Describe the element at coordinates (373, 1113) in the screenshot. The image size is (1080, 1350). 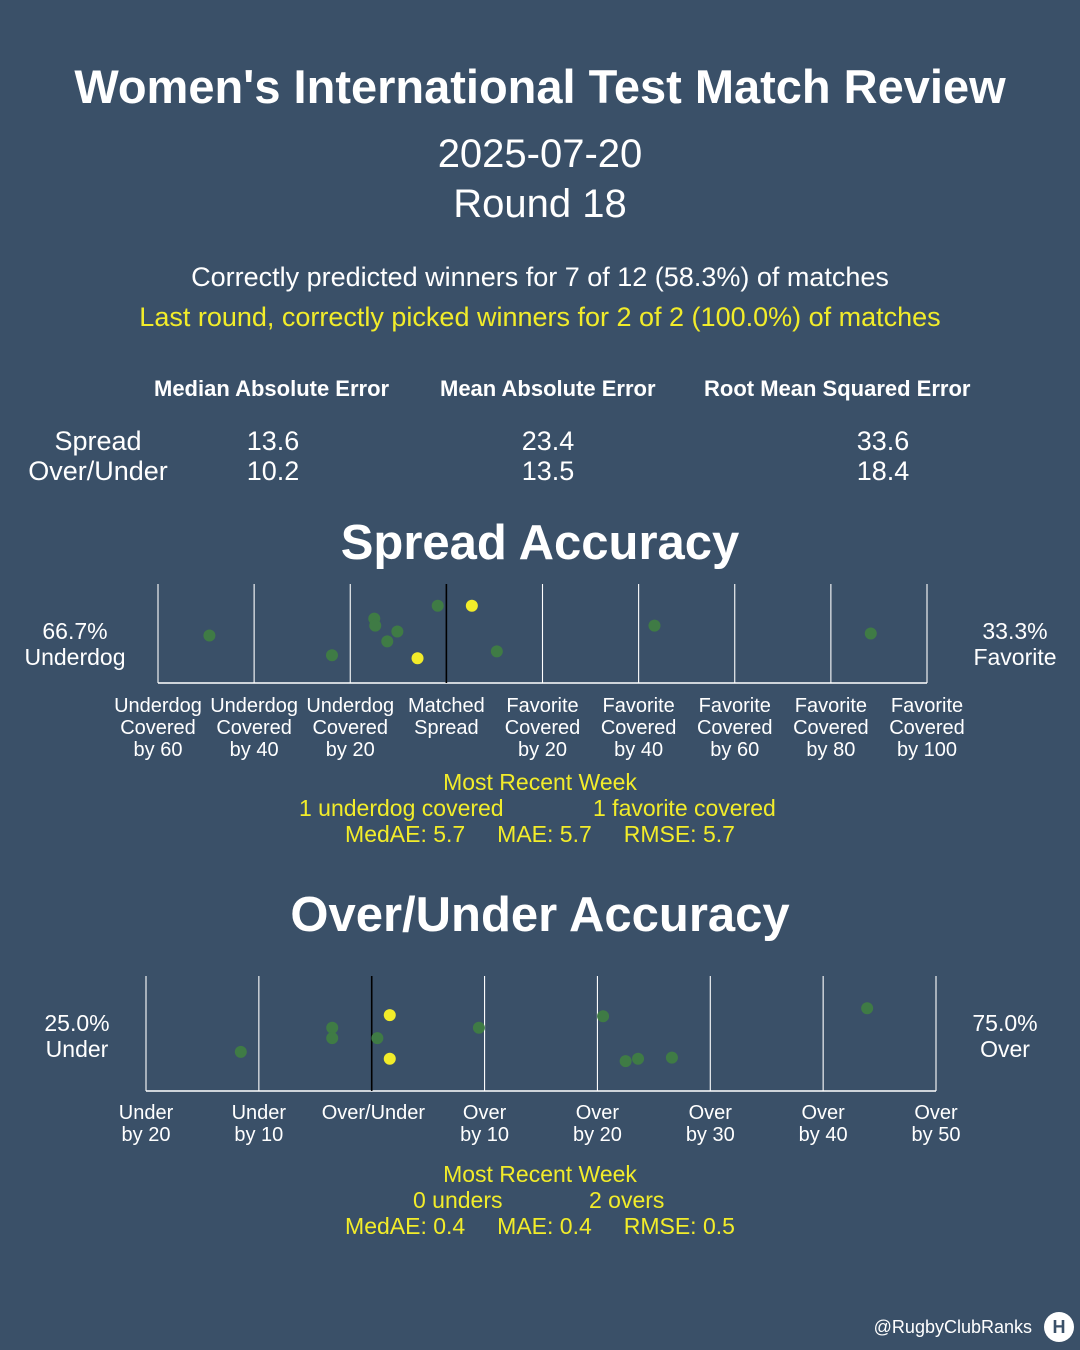
I see `ou-tick-label-2: Over/Under` at that location.